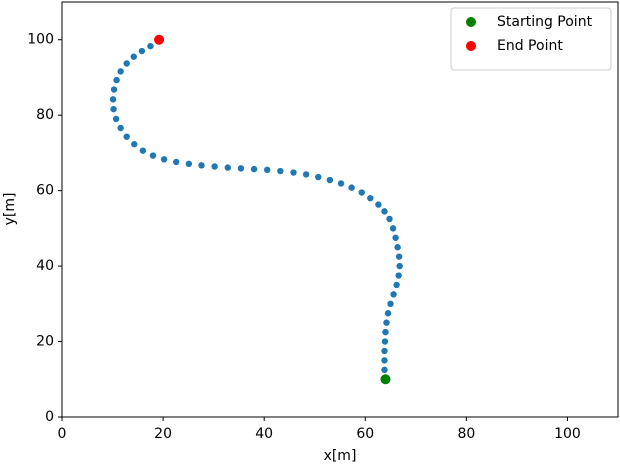 The width and height of the screenshot is (620, 468). What do you see at coordinates (49, 417) in the screenshot?
I see `y-tick-label: 0` at bounding box center [49, 417].